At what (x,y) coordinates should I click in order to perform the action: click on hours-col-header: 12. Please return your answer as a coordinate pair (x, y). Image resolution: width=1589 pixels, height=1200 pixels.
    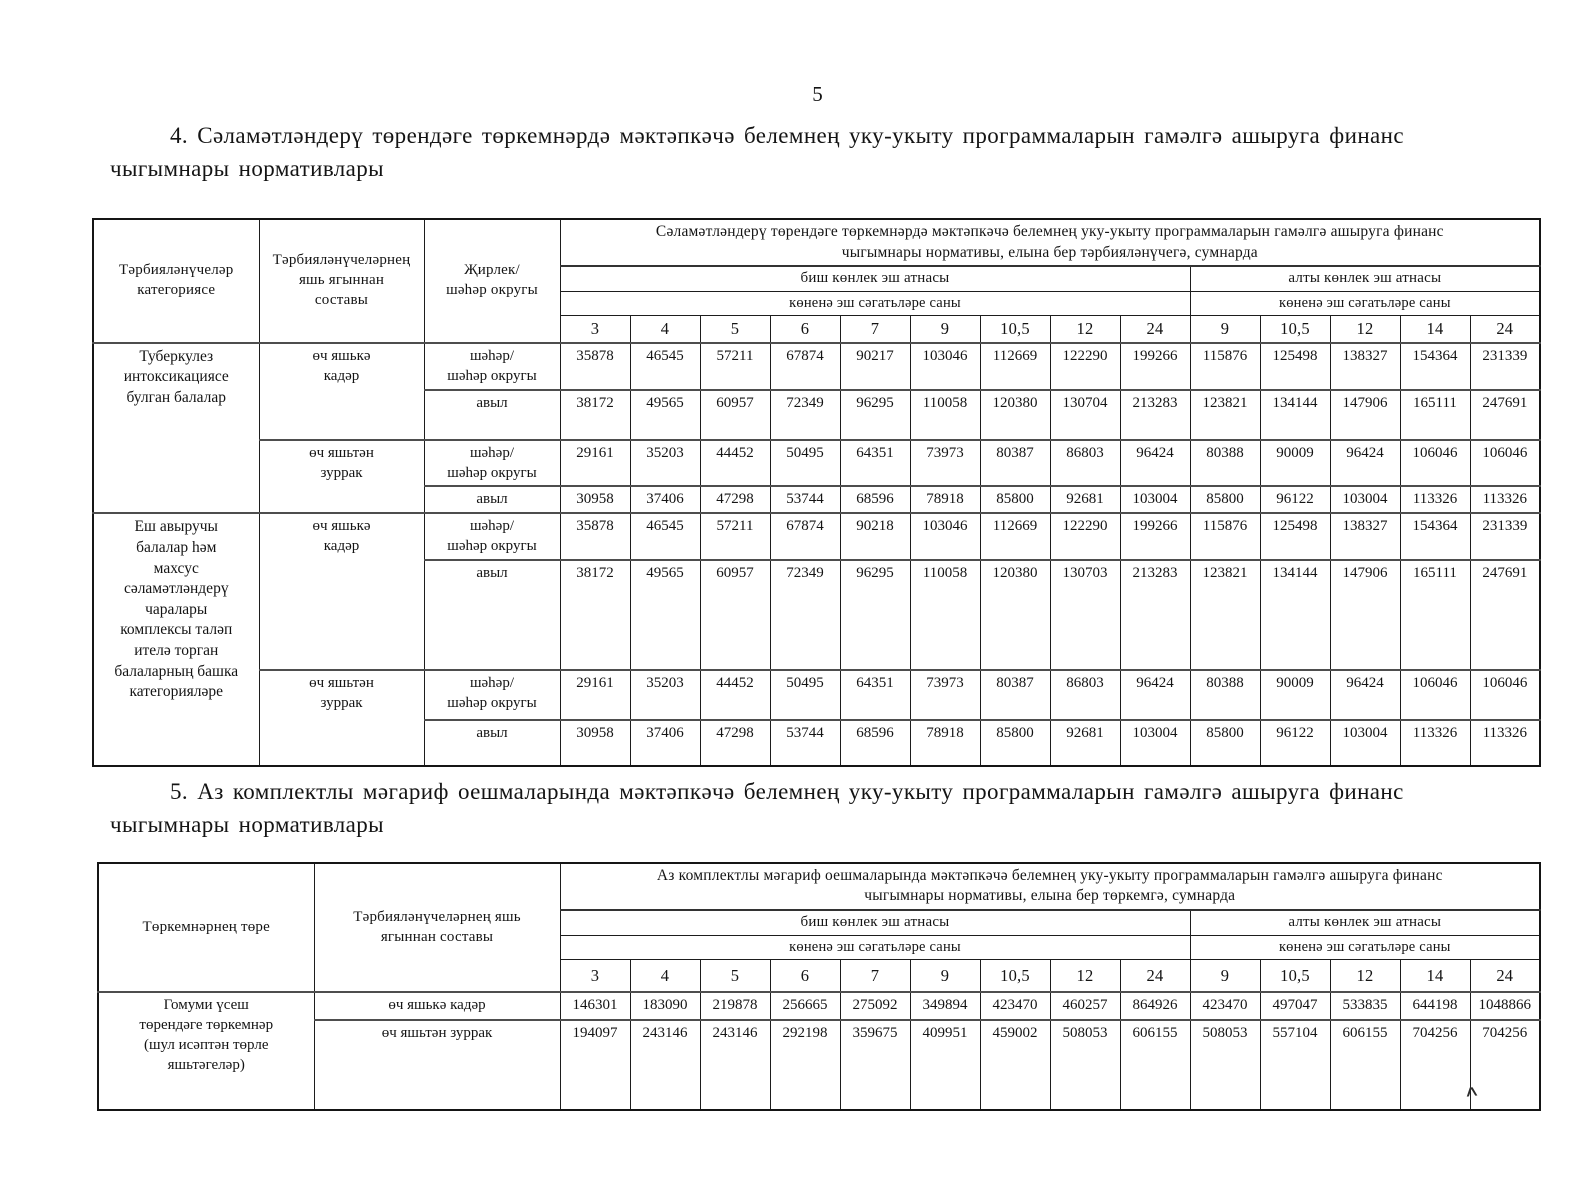
    Looking at the image, I should click on (1085, 329).